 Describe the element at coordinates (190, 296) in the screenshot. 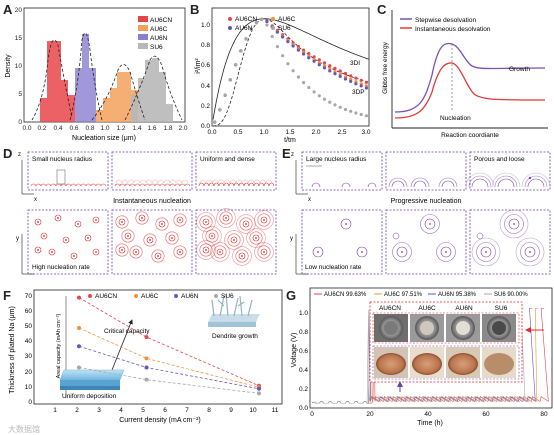

I see `legend-f-au6n: AU6N` at that location.